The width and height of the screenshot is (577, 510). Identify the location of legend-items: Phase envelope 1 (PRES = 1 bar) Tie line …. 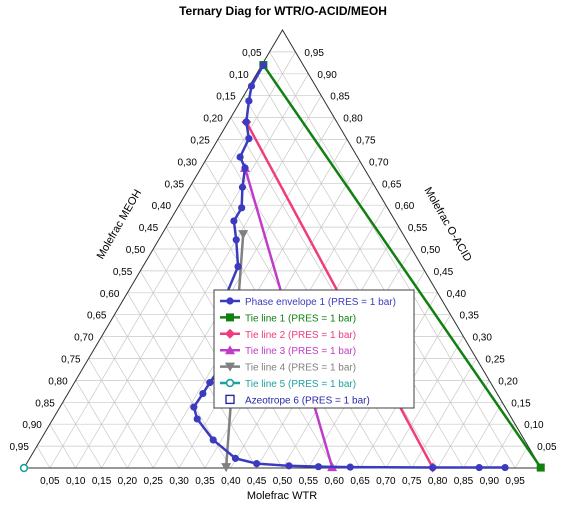
(308, 351).